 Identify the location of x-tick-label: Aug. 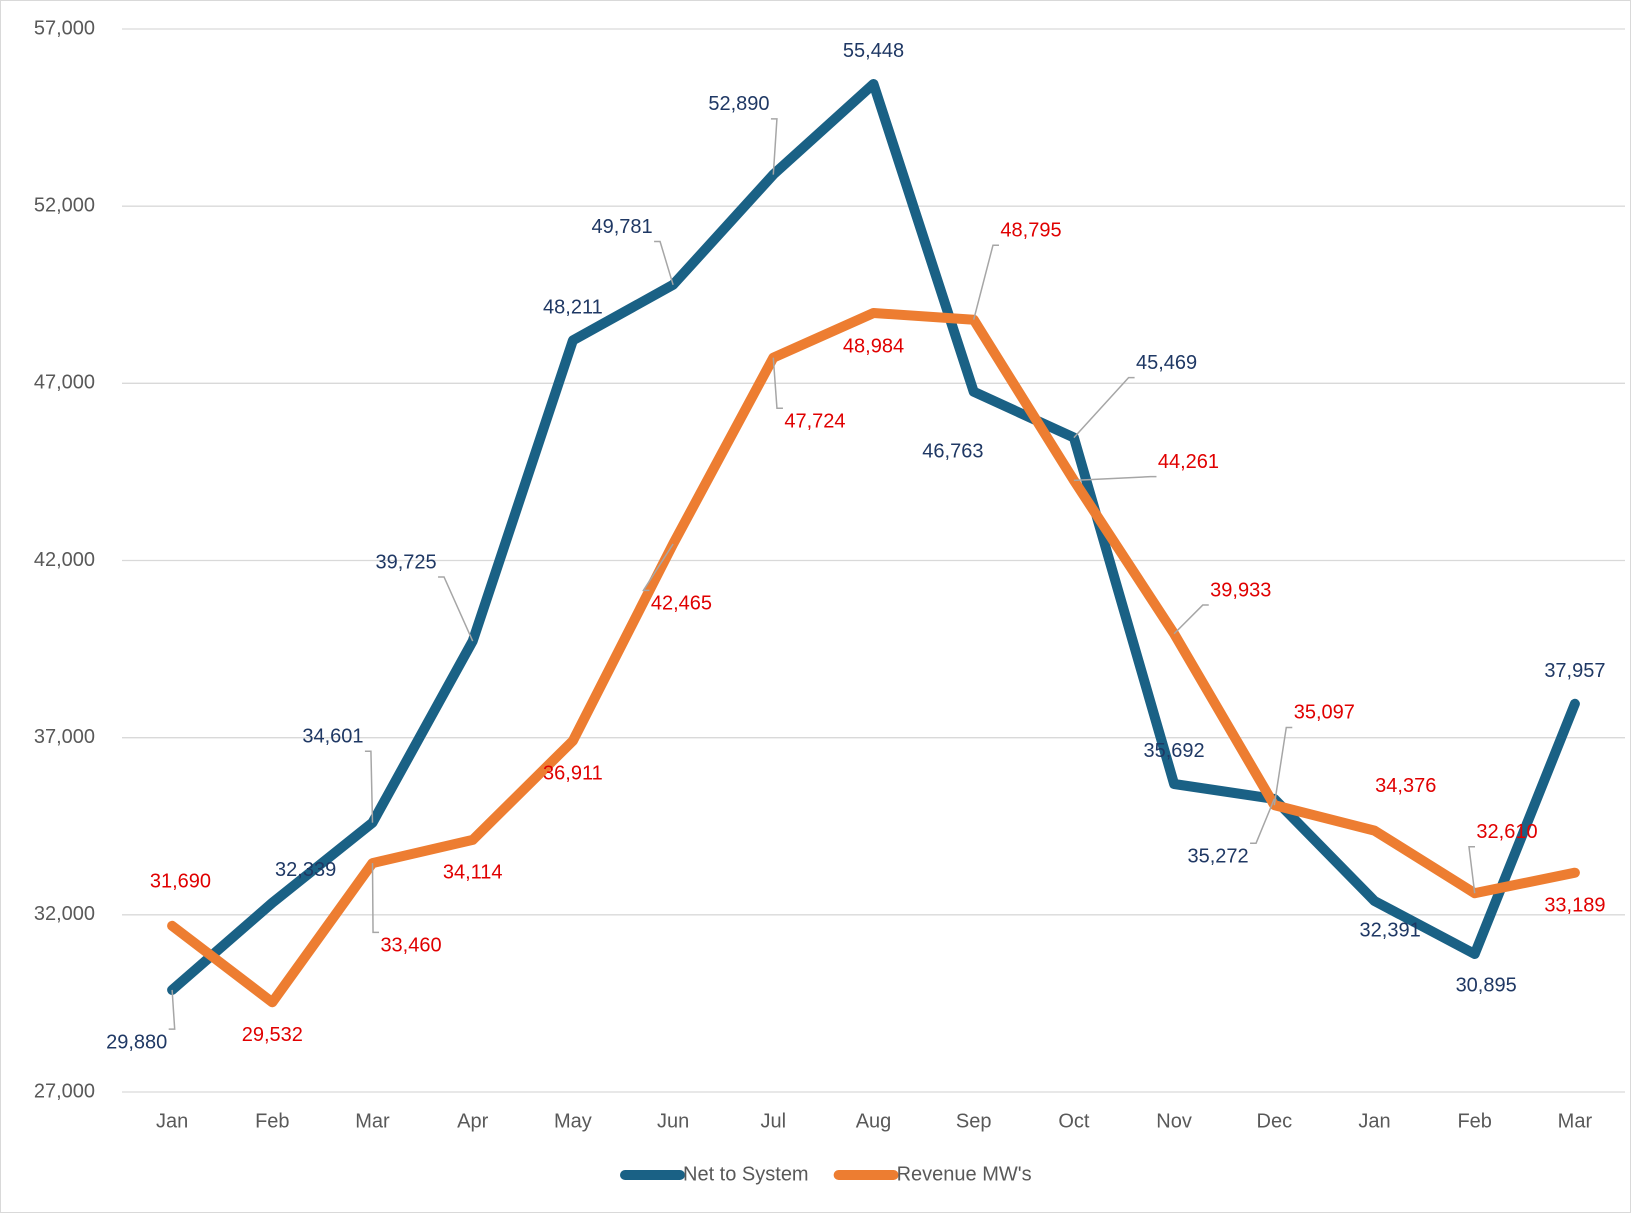
(874, 1121).